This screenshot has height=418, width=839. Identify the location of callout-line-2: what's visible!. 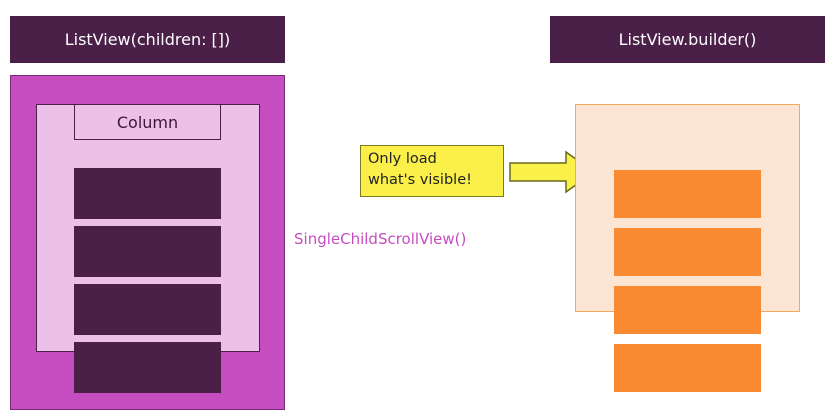
(420, 180).